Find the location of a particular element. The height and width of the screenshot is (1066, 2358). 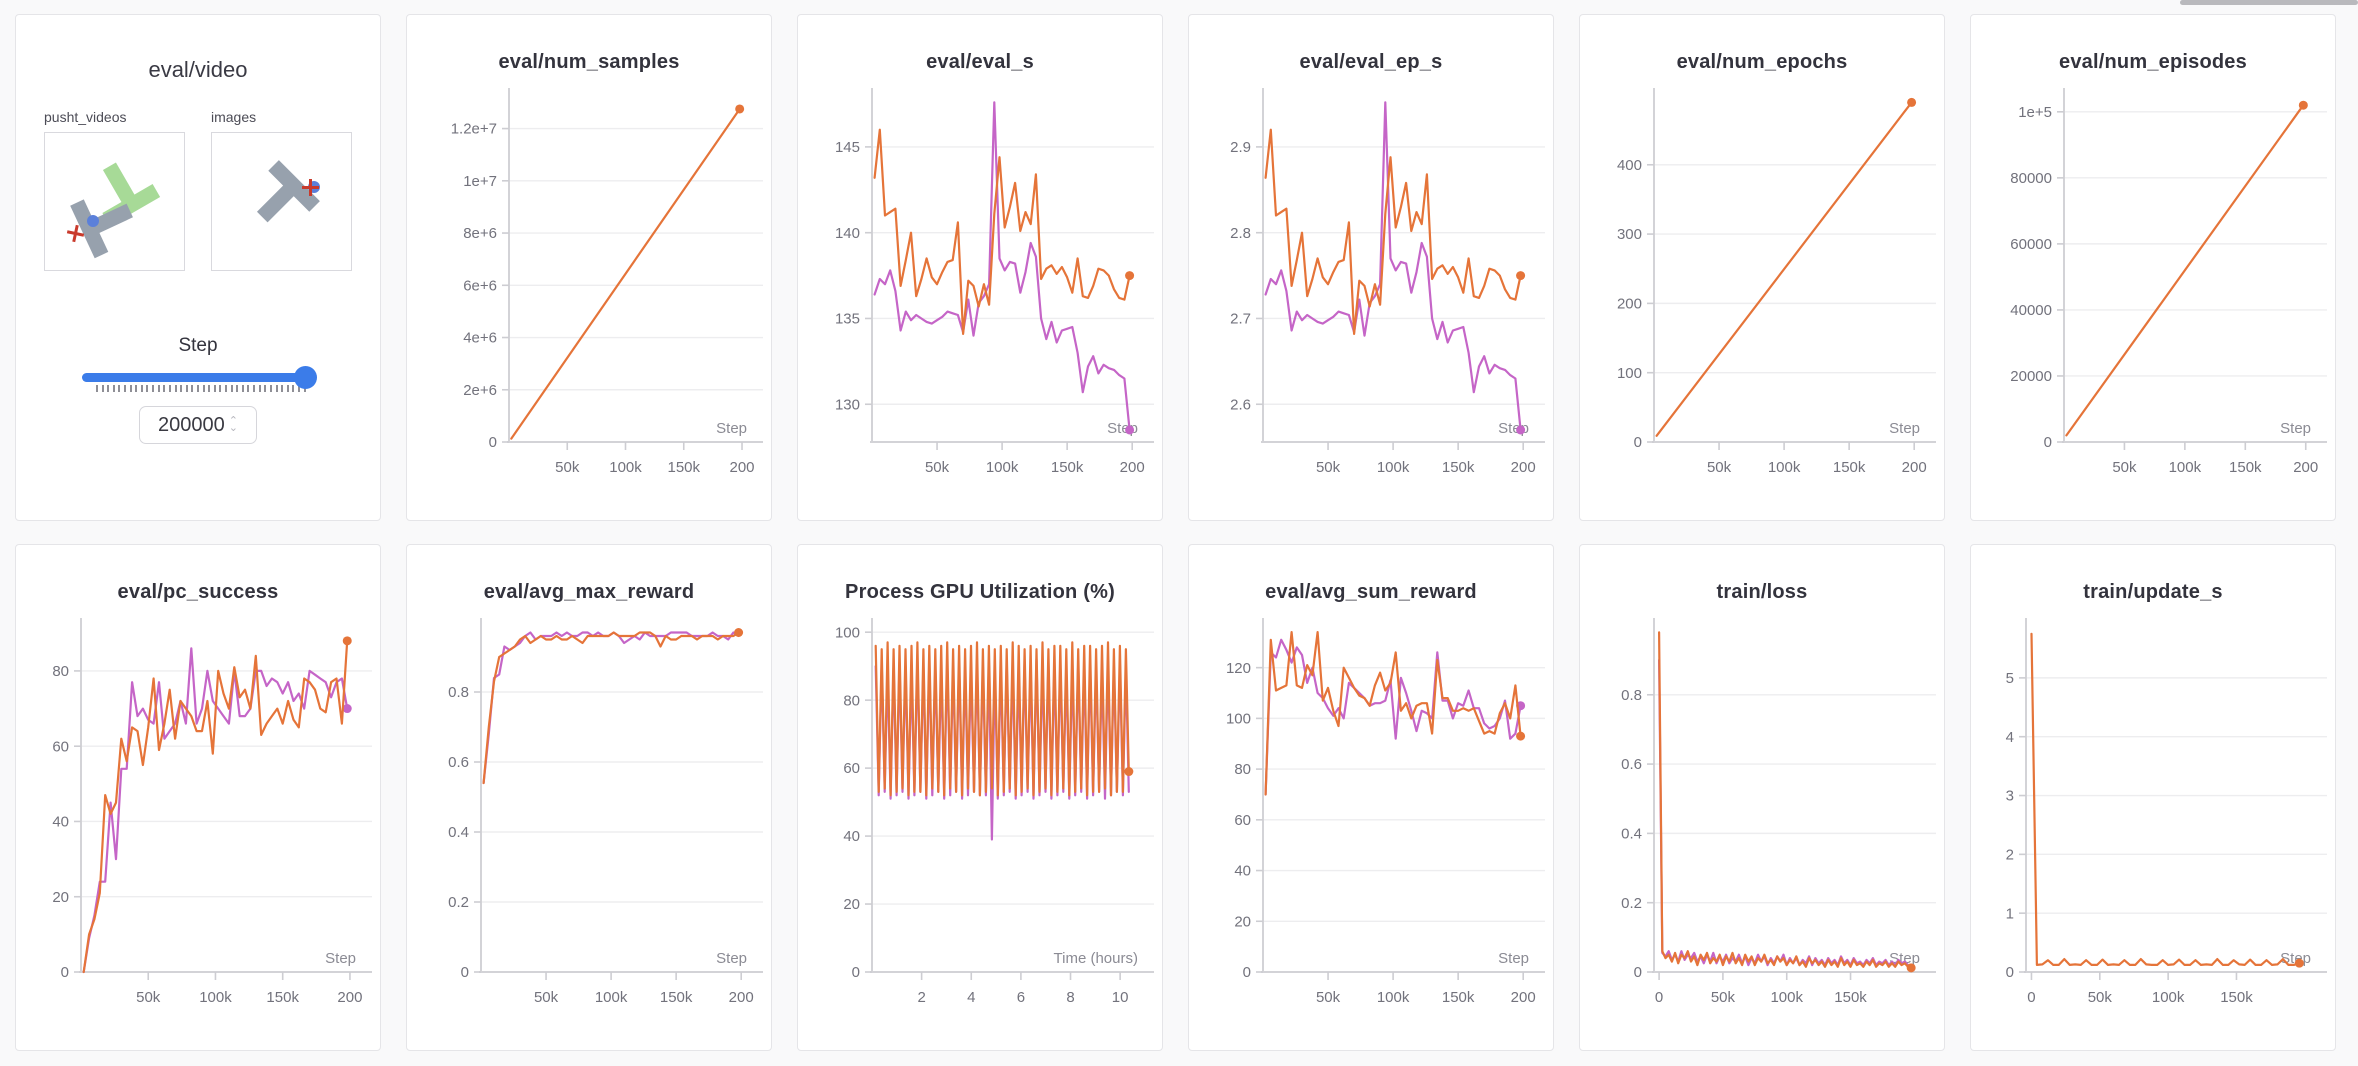

horizontal-scrollbar-thumb is located at coordinates (2269, 2).